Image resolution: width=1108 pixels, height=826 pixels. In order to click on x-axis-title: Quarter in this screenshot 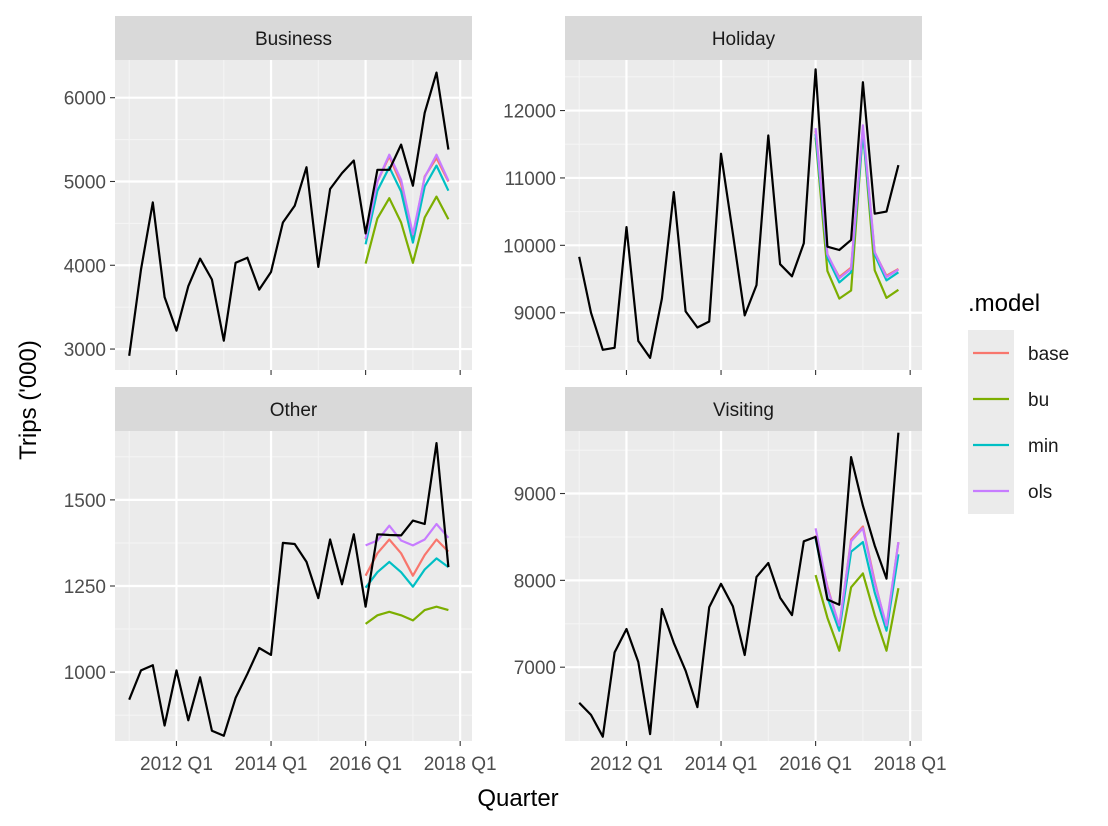, I will do `click(517, 798)`.